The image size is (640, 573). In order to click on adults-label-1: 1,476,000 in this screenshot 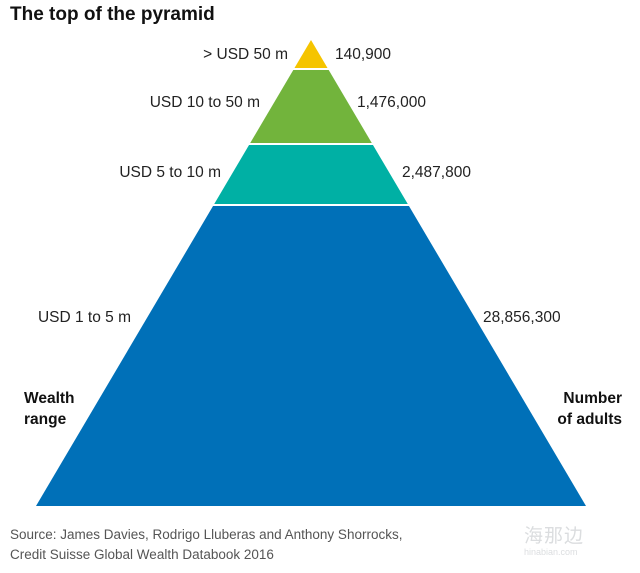, I will do `click(391, 102)`.